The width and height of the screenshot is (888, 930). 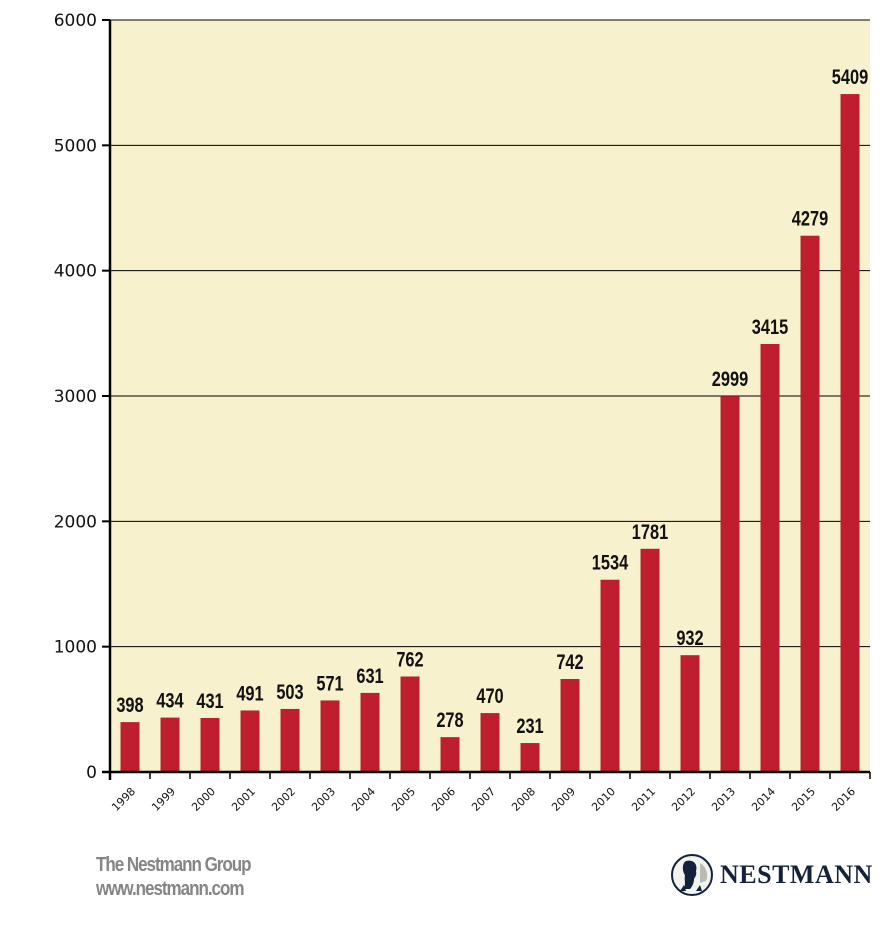 I want to click on data-label-2003: 571, so click(x=329, y=682).